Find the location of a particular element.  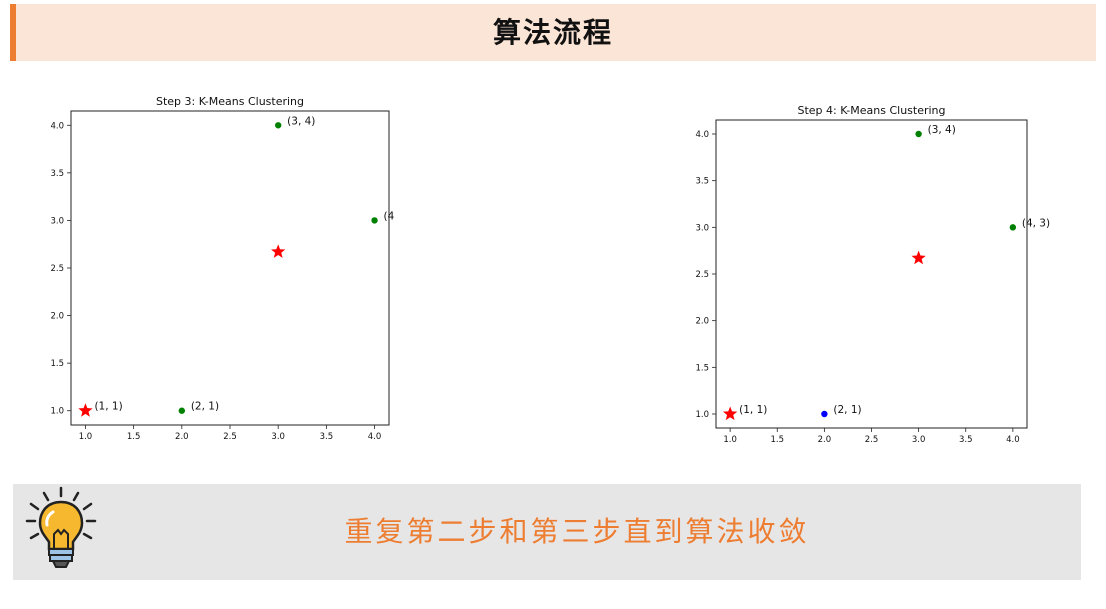

lightbulb-icon is located at coordinates (62, 528).